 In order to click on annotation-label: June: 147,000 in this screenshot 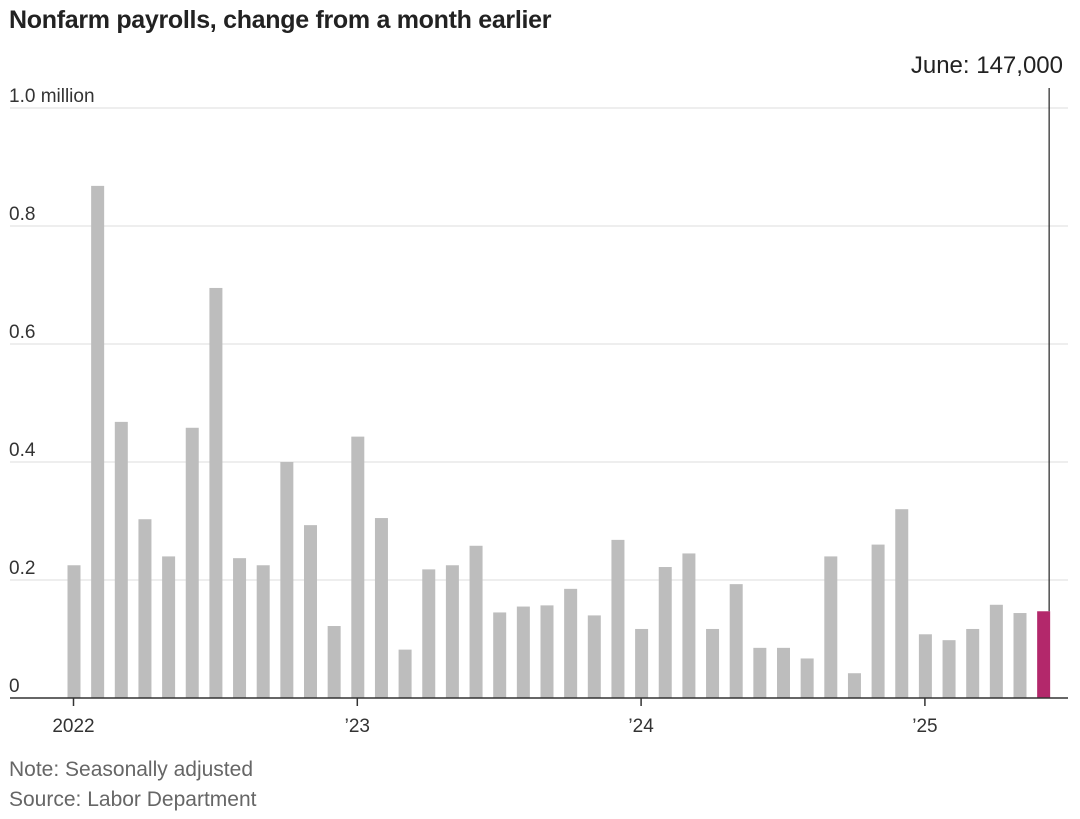, I will do `click(987, 65)`.